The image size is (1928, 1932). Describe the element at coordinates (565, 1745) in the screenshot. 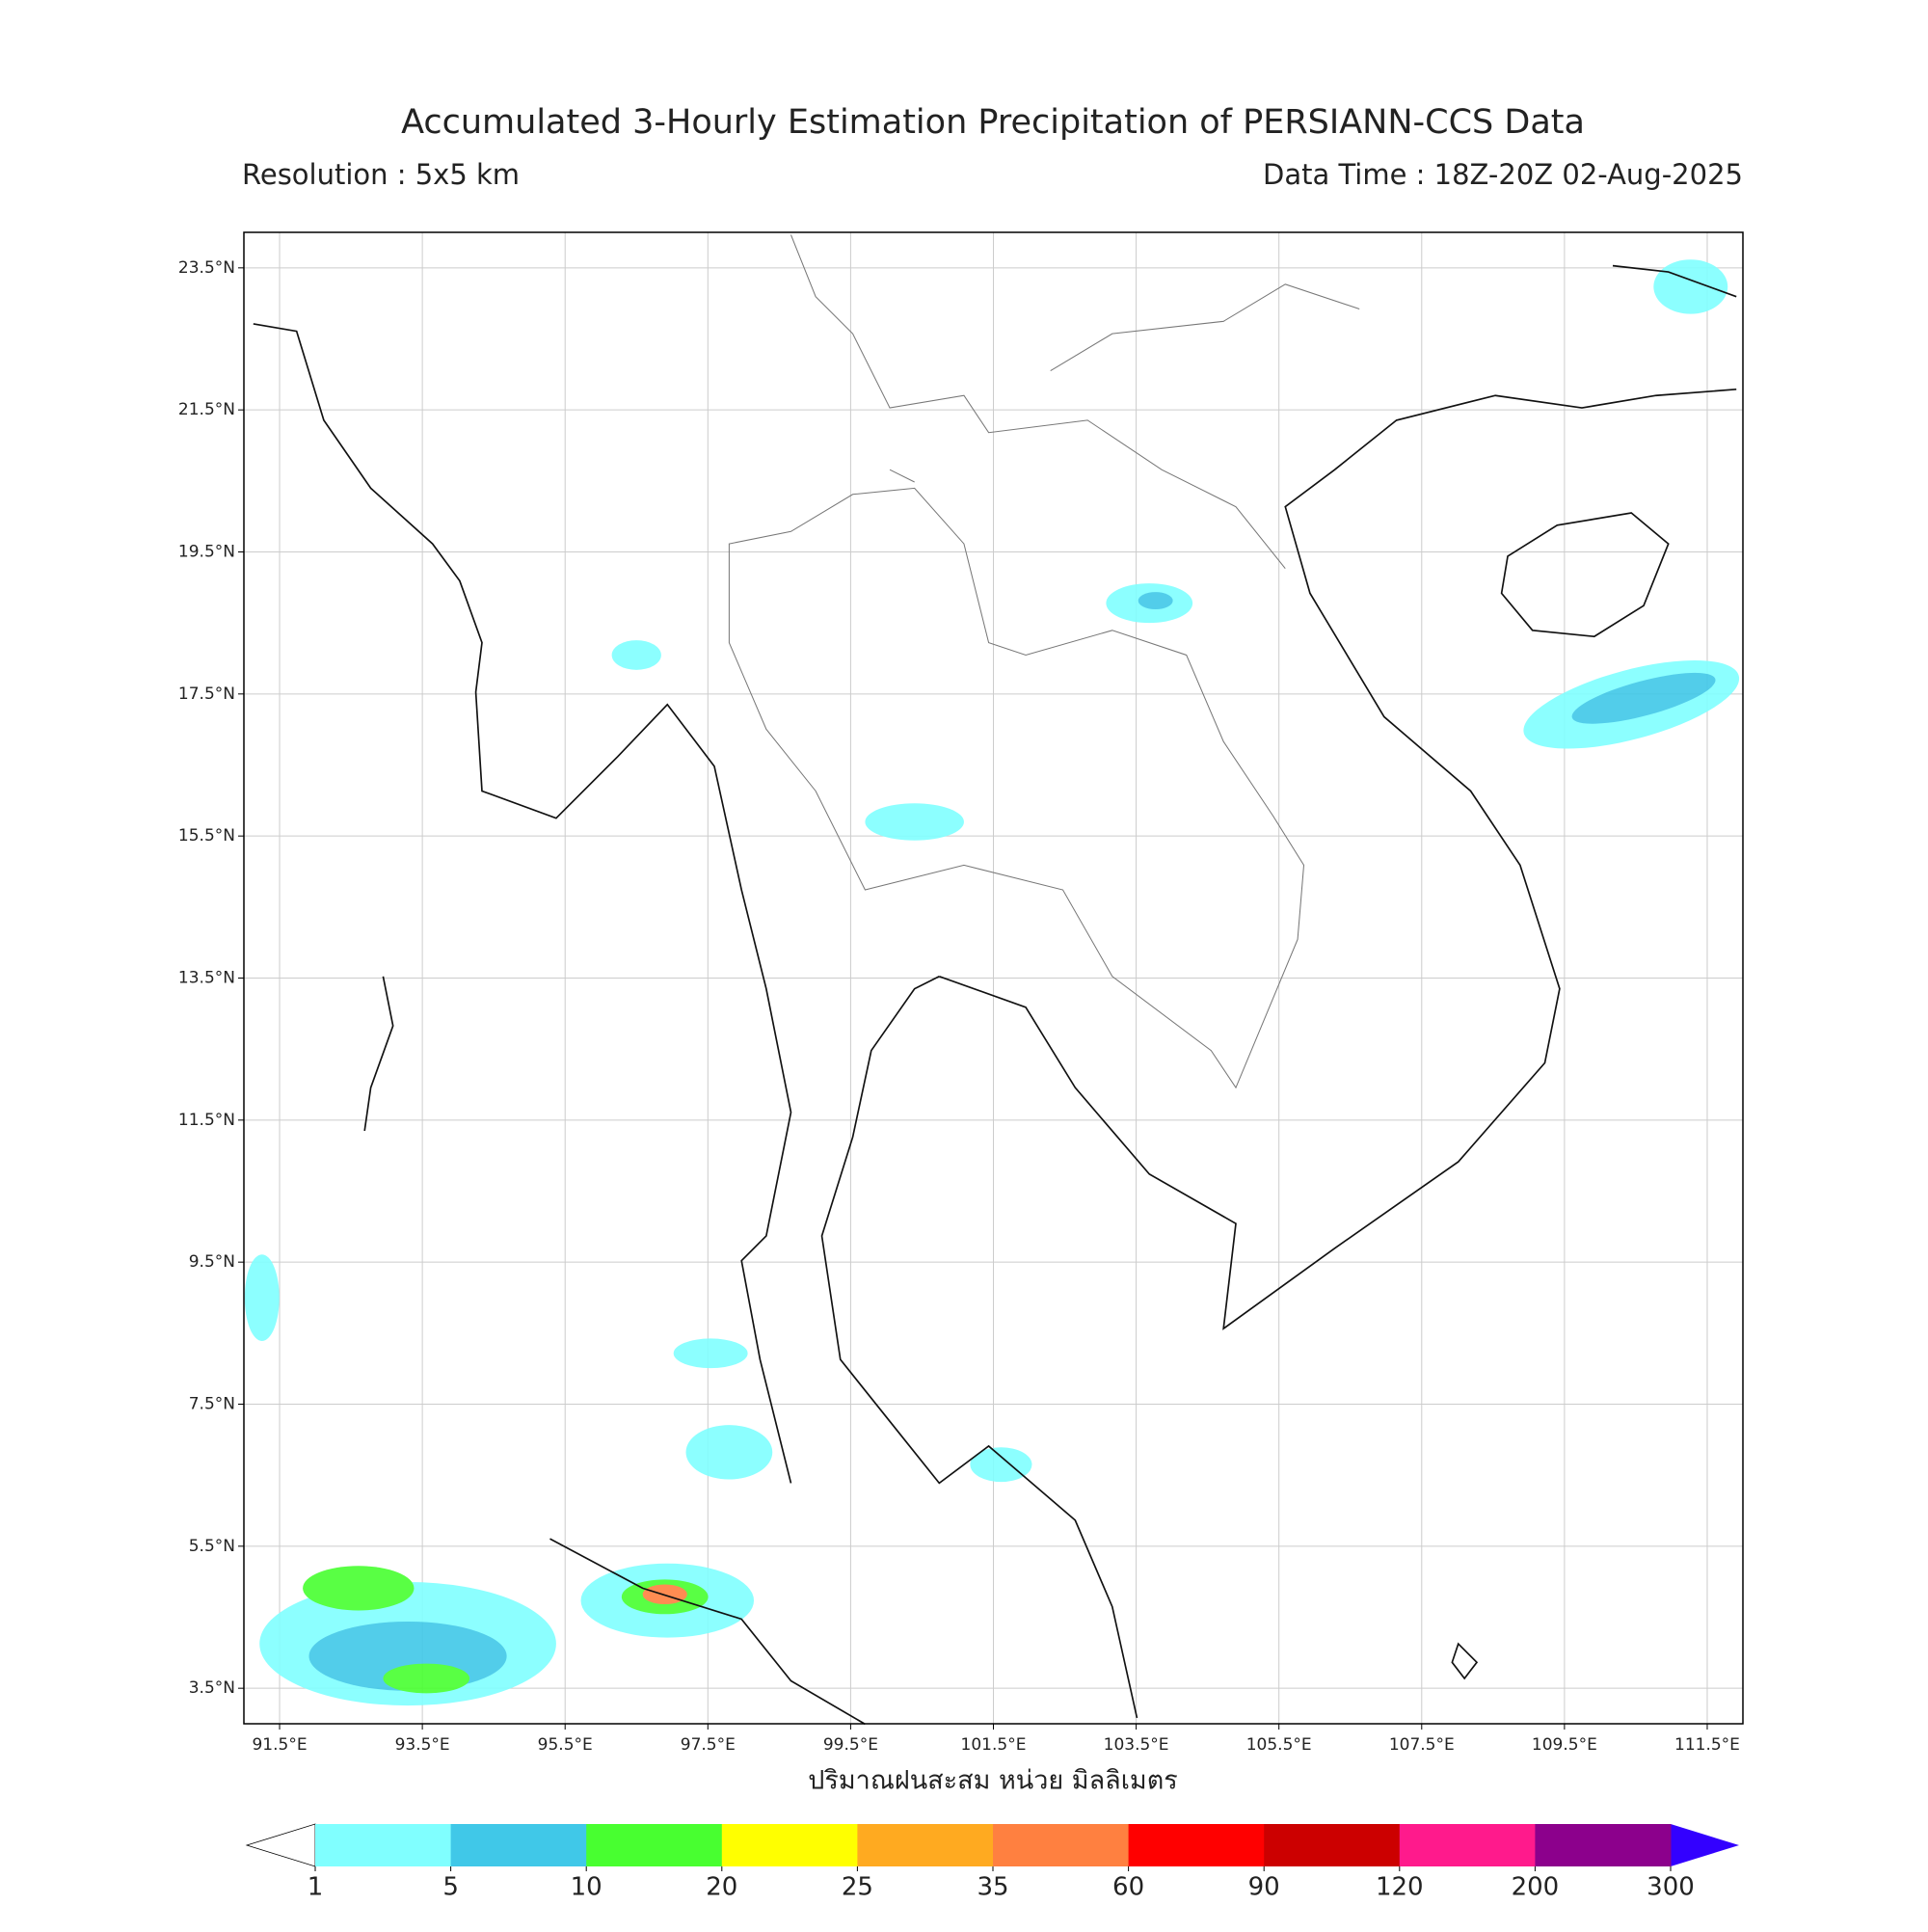

I see `x-tick-label: 95.5°E` at that location.